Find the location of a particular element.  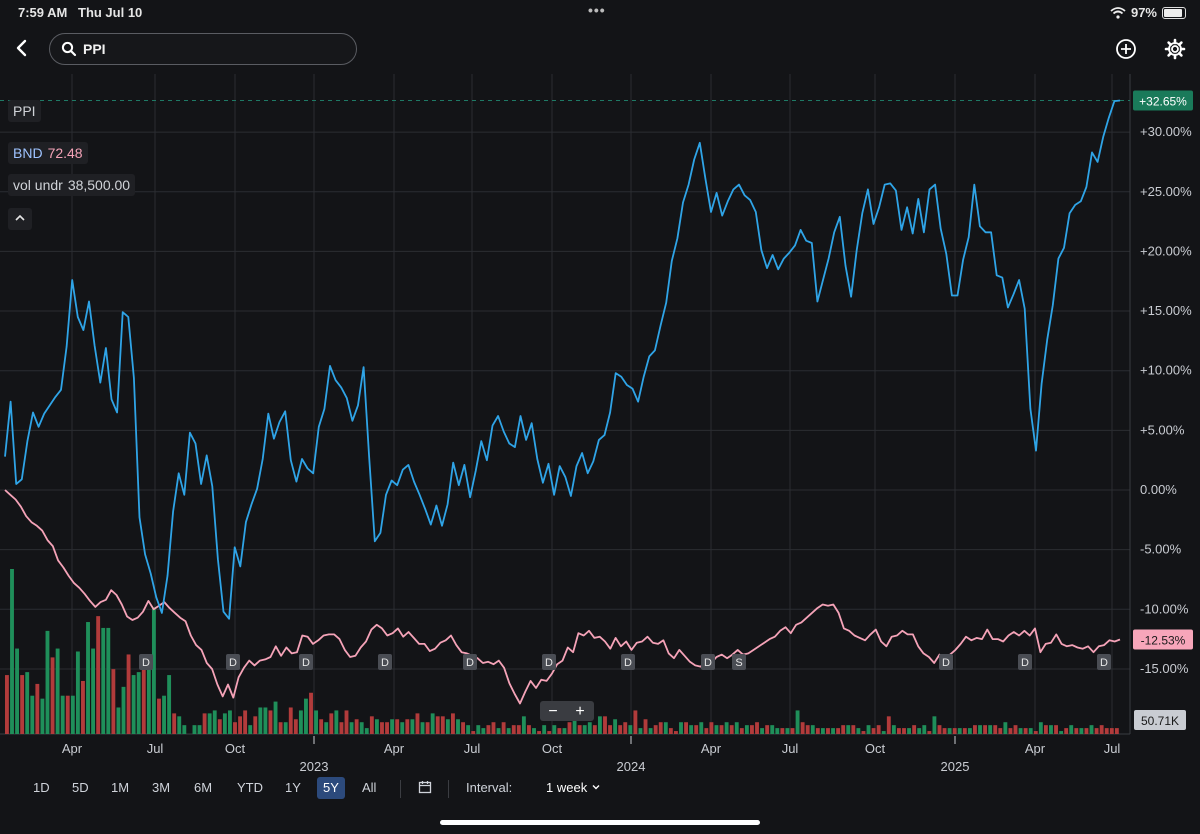

range-divider is located at coordinates (400, 789).